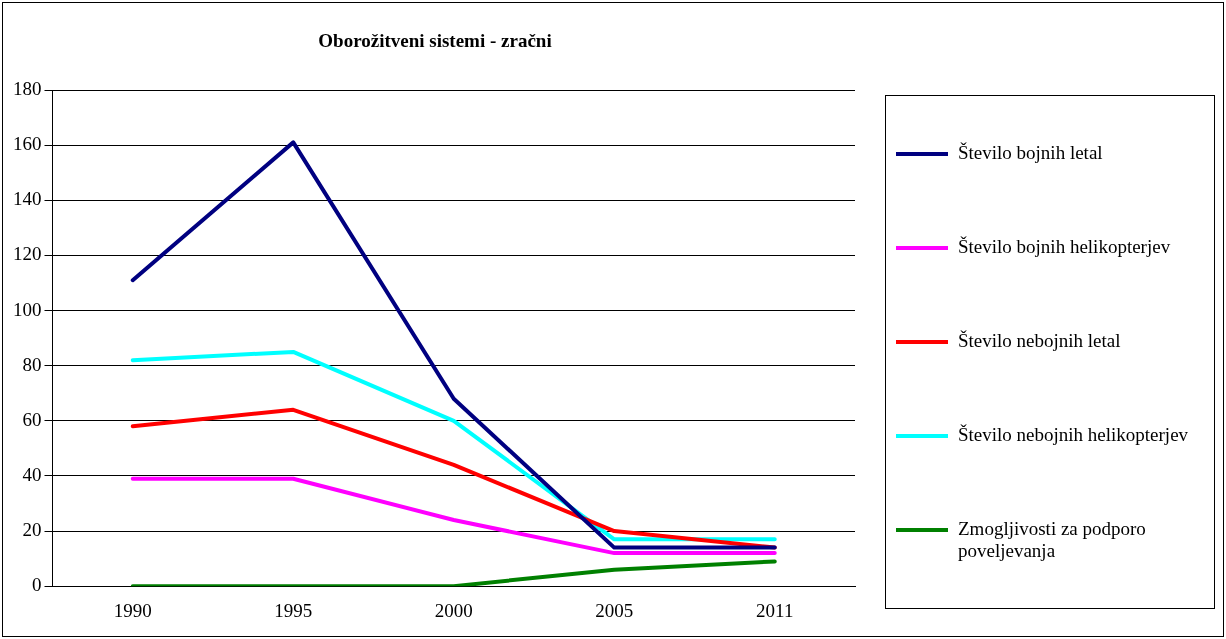 This screenshot has height=639, width=1226. Describe the element at coordinates (27, 88) in the screenshot. I see `y-tick-label: 180` at that location.